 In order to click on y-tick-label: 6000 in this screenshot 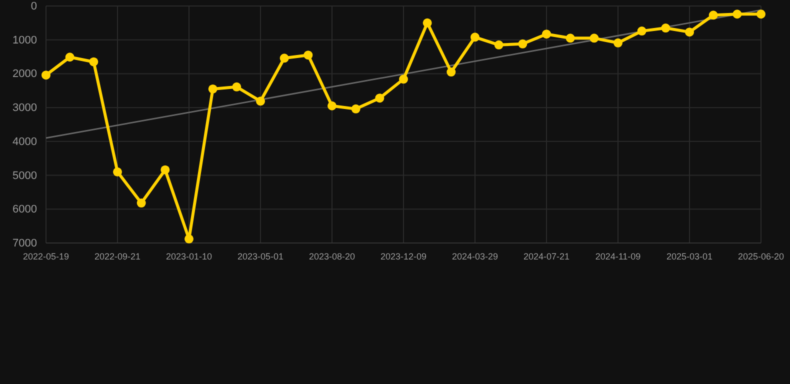, I will do `click(24, 210)`.